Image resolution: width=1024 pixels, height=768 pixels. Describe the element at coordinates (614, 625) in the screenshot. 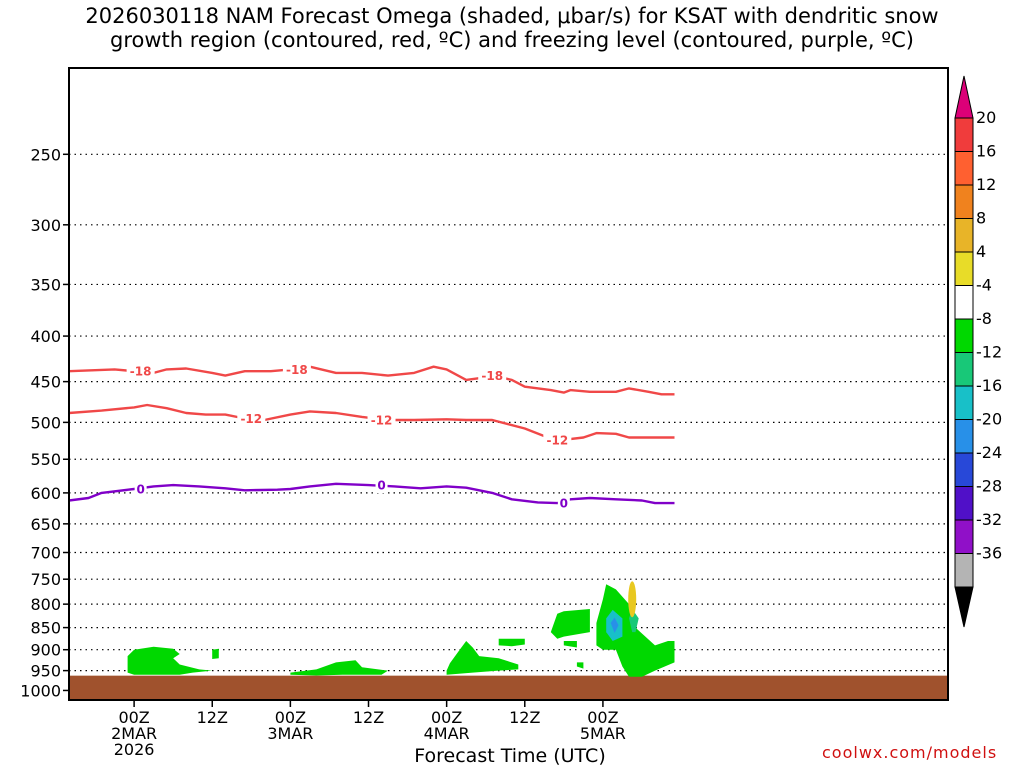

I see `omega-core-strongest` at that location.